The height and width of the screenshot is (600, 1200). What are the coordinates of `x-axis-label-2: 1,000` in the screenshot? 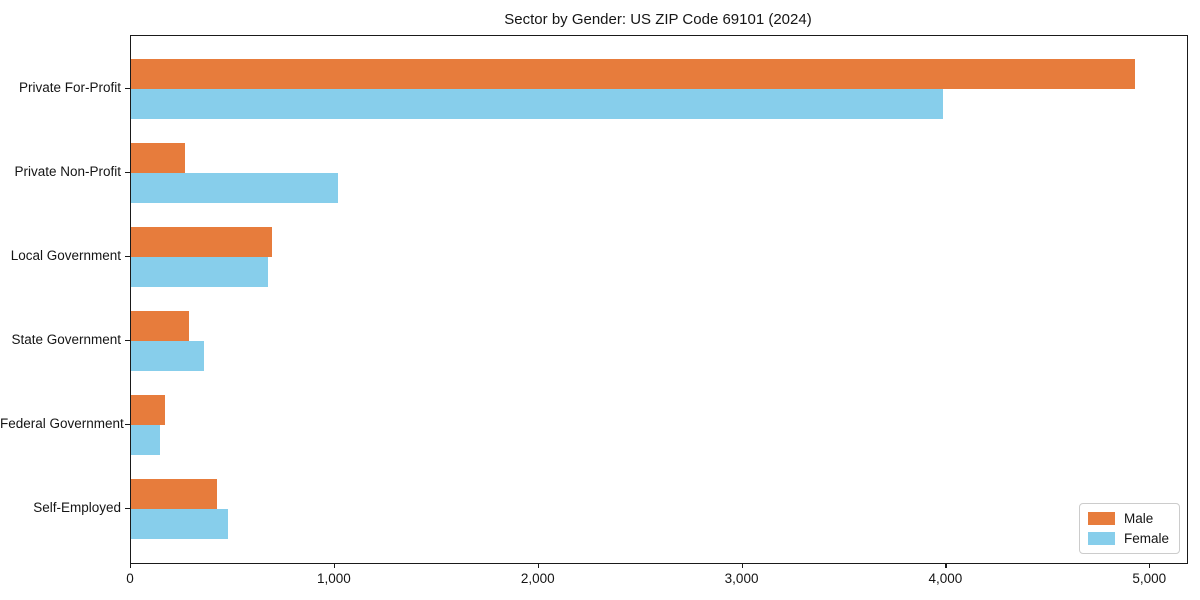 It's located at (333, 578).